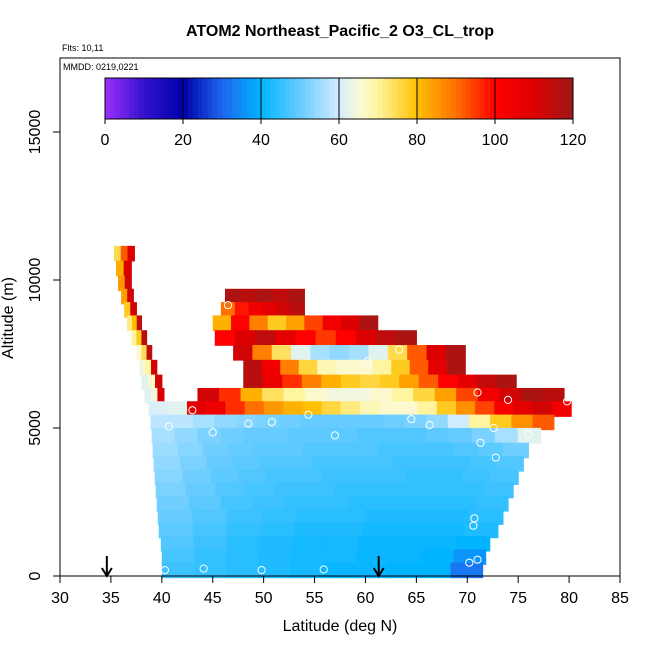 The width and height of the screenshot is (650, 650). I want to click on x-tick-label: 65, so click(416, 598).